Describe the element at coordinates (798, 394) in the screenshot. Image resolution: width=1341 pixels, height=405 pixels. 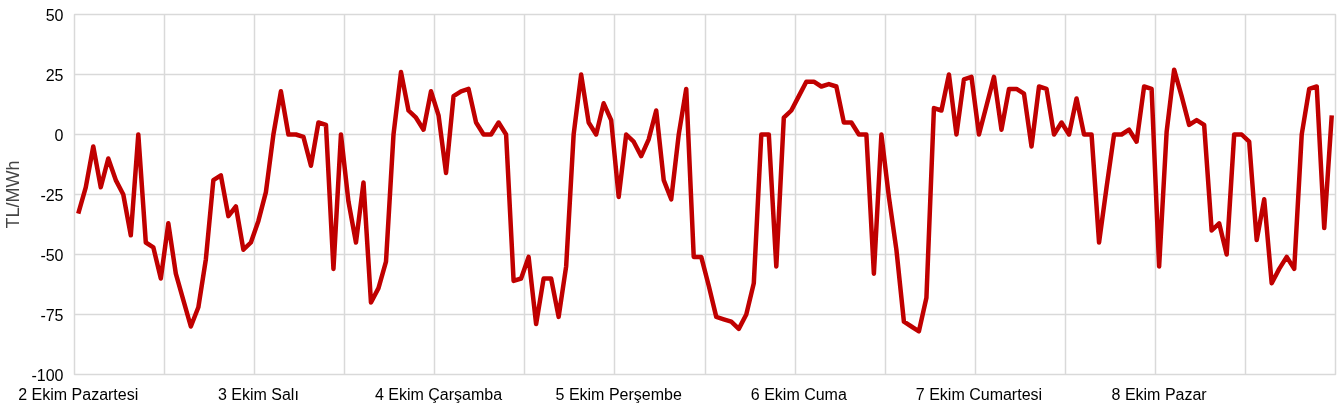
I see `x-tick-label: 6 Ekim Cuma` at that location.